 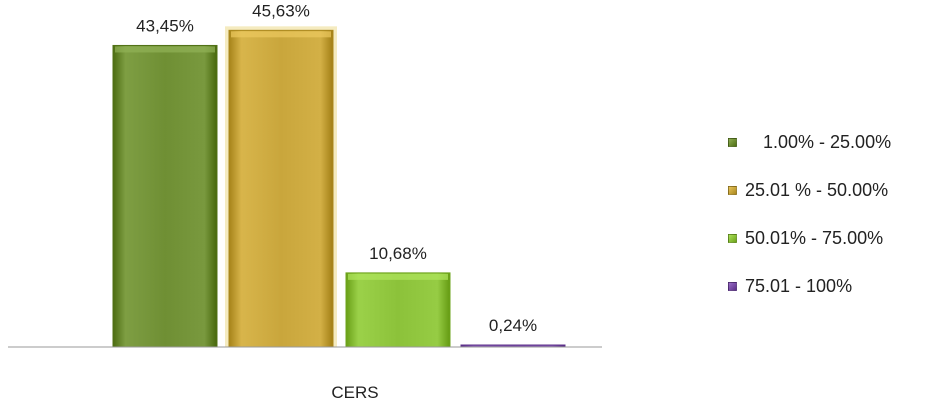 What do you see at coordinates (827, 141) in the screenshot?
I see `legend-label-1: 1.00% - 25.00%` at bounding box center [827, 141].